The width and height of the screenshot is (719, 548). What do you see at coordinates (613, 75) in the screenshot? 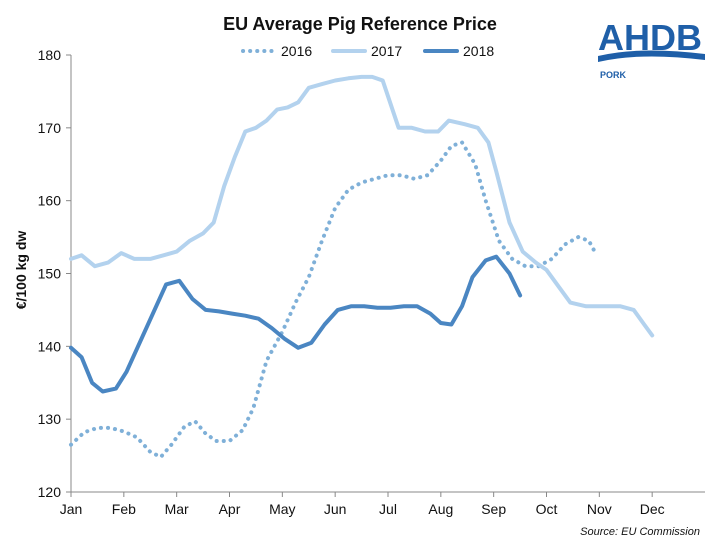
I see `logo-subtitle: PORK` at bounding box center [613, 75].